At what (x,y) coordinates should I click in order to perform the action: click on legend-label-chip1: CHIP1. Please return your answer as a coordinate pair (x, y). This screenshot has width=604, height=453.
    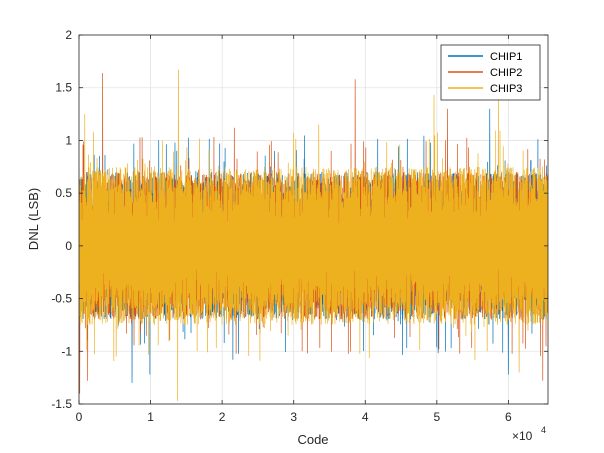
    Looking at the image, I should click on (506, 57).